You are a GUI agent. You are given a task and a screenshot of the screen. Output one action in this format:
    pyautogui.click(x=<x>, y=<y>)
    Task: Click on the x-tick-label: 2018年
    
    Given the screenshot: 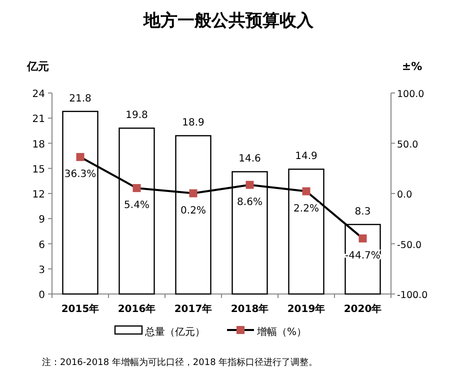 What is the action you would take?
    pyautogui.click(x=249, y=309)
    